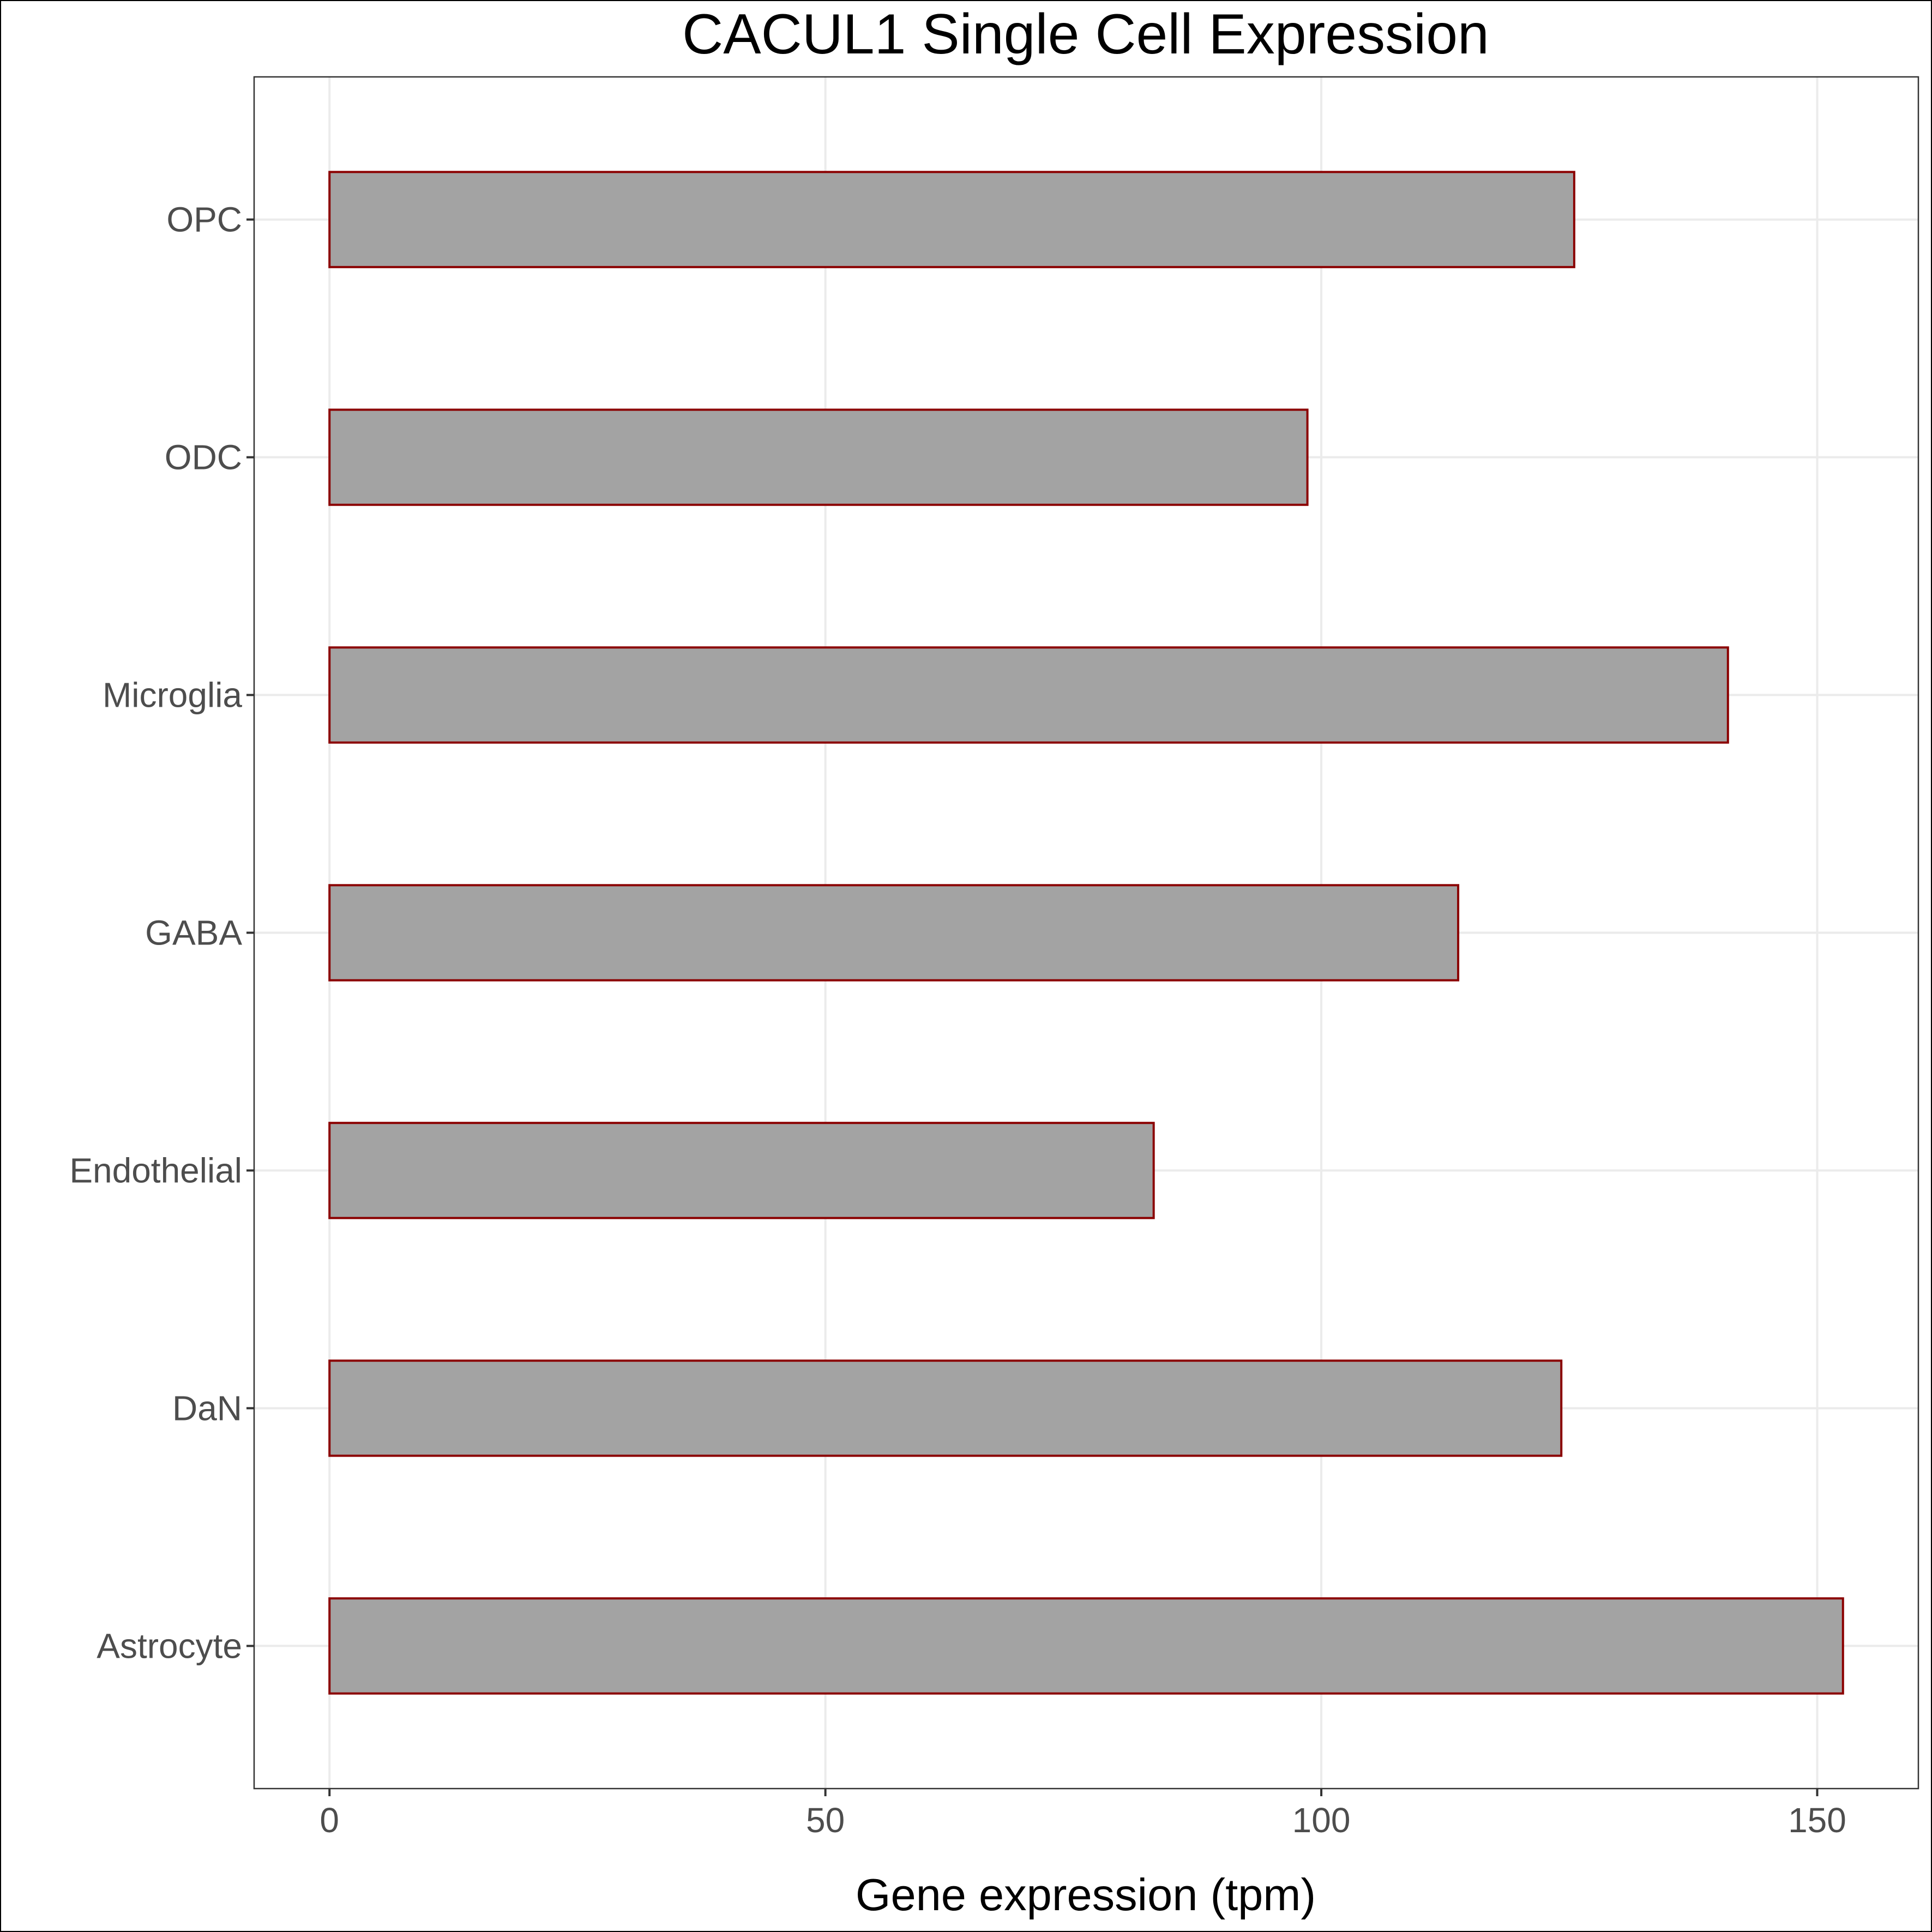 The width and height of the screenshot is (1932, 1932). I want to click on x-tick-label: 150, so click(1817, 1820).